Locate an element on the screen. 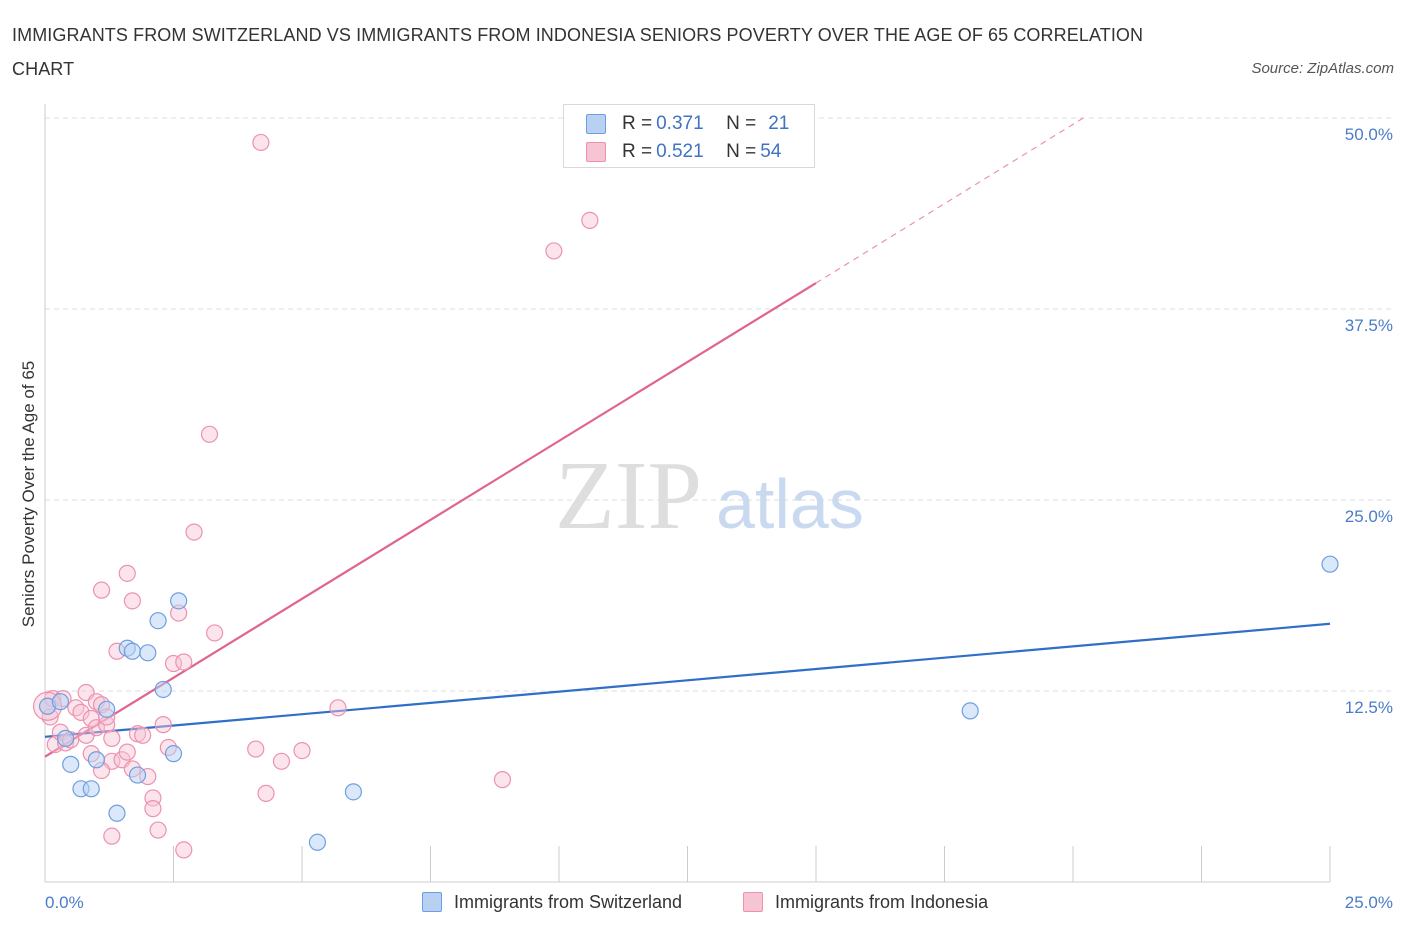 The width and height of the screenshot is (1406, 930). x-tick-label: 25.0% is located at coordinates (1369, 902).